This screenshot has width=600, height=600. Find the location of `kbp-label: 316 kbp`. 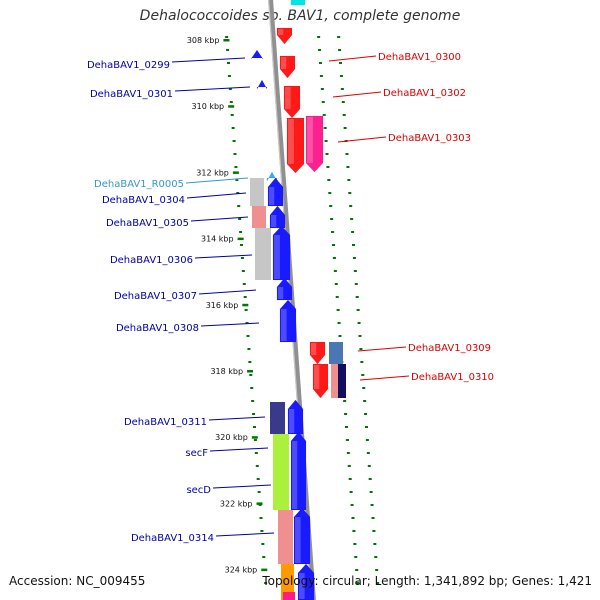

kbp-label: 316 kbp is located at coordinates (222, 305).